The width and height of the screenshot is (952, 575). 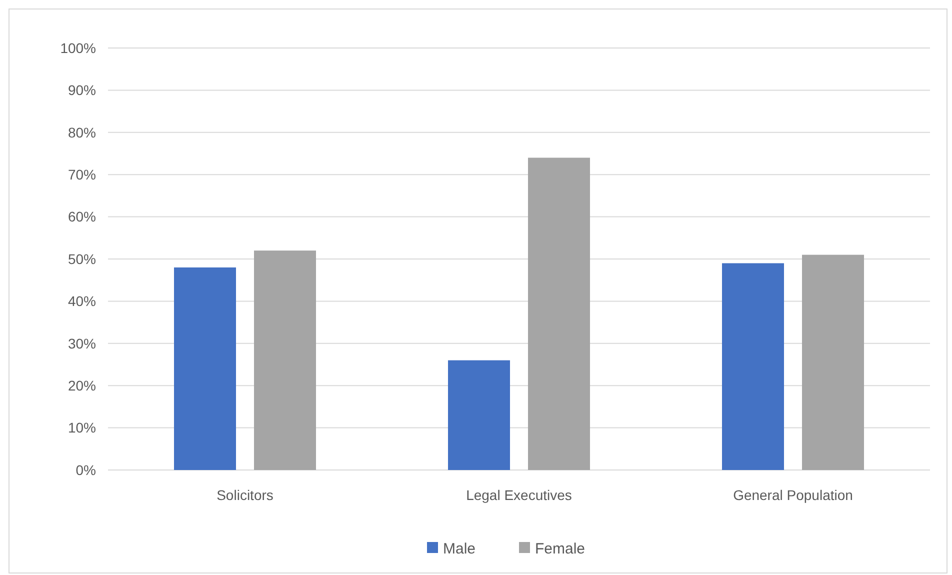 What do you see at coordinates (519, 495) in the screenshot?
I see `x-tick-label: Legal Executives` at bounding box center [519, 495].